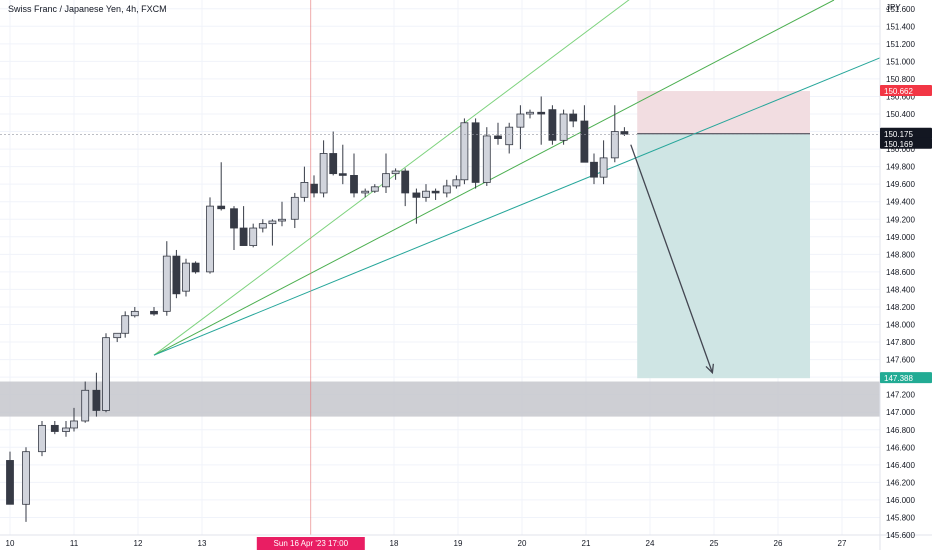 This screenshot has width=932, height=555. I want to click on forecast-arrow-head, so click(710, 369).